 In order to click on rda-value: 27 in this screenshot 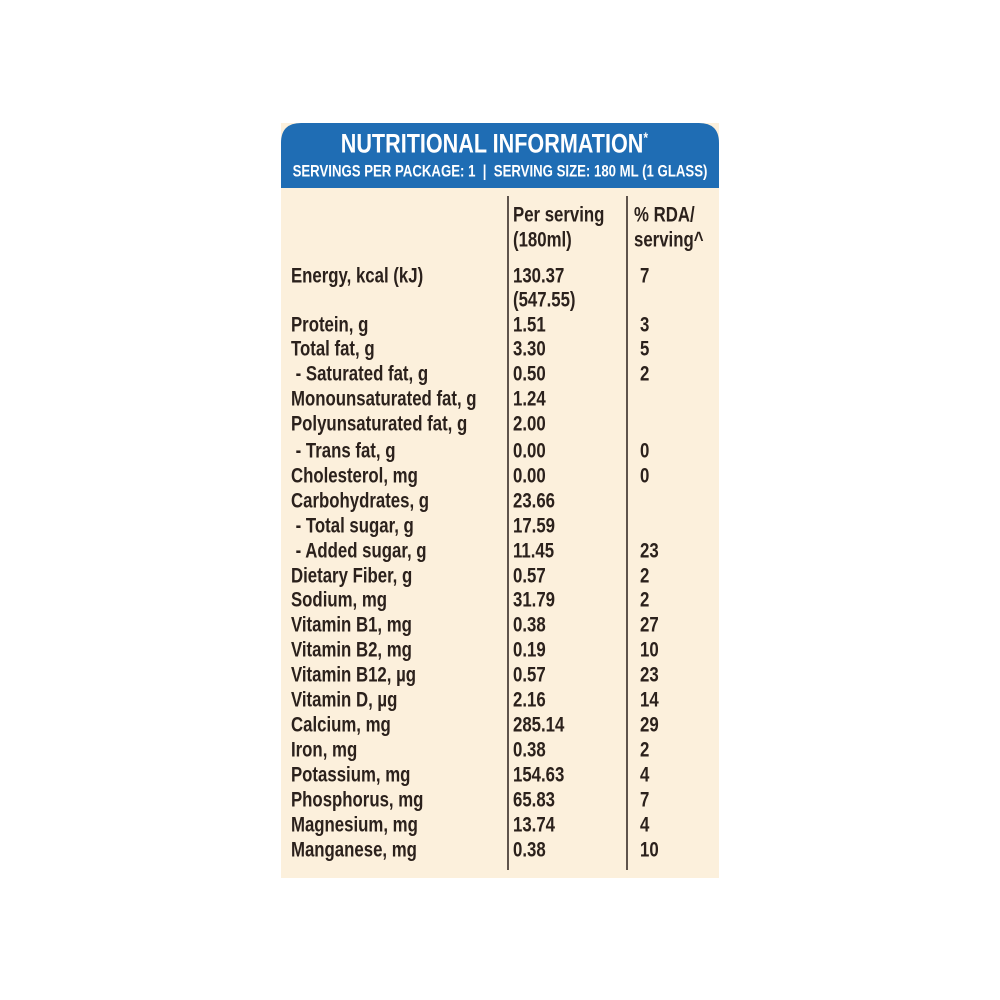, I will do `click(649, 625)`.